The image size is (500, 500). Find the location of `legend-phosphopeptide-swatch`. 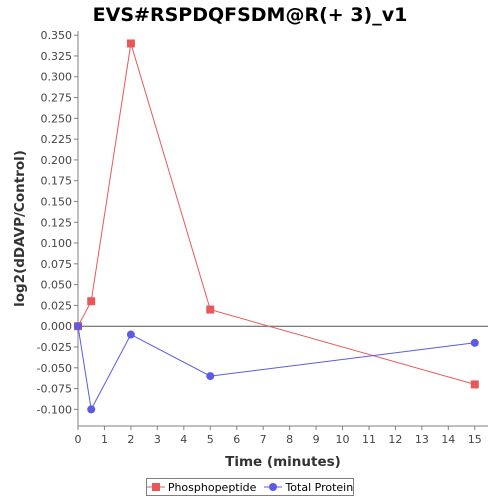

legend-phosphopeptide-swatch is located at coordinates (155, 487).